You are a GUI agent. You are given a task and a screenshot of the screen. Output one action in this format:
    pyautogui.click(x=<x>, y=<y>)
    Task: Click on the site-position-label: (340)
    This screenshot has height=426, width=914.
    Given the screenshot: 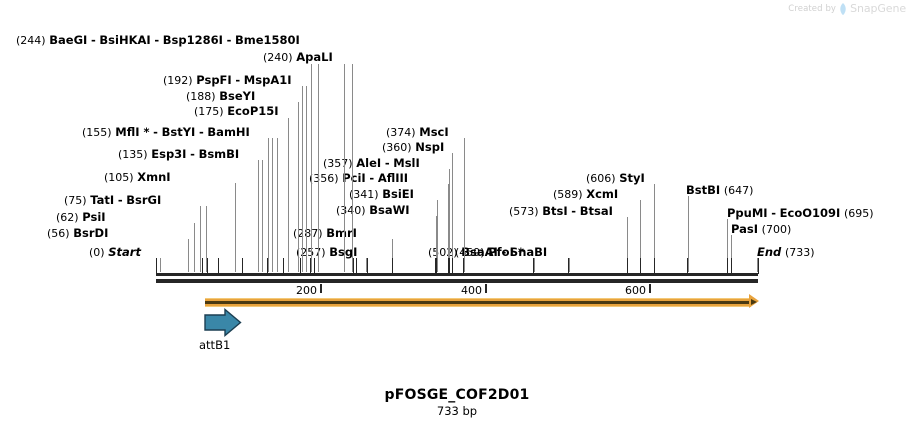 What is the action you would take?
    pyautogui.click(x=351, y=210)
    